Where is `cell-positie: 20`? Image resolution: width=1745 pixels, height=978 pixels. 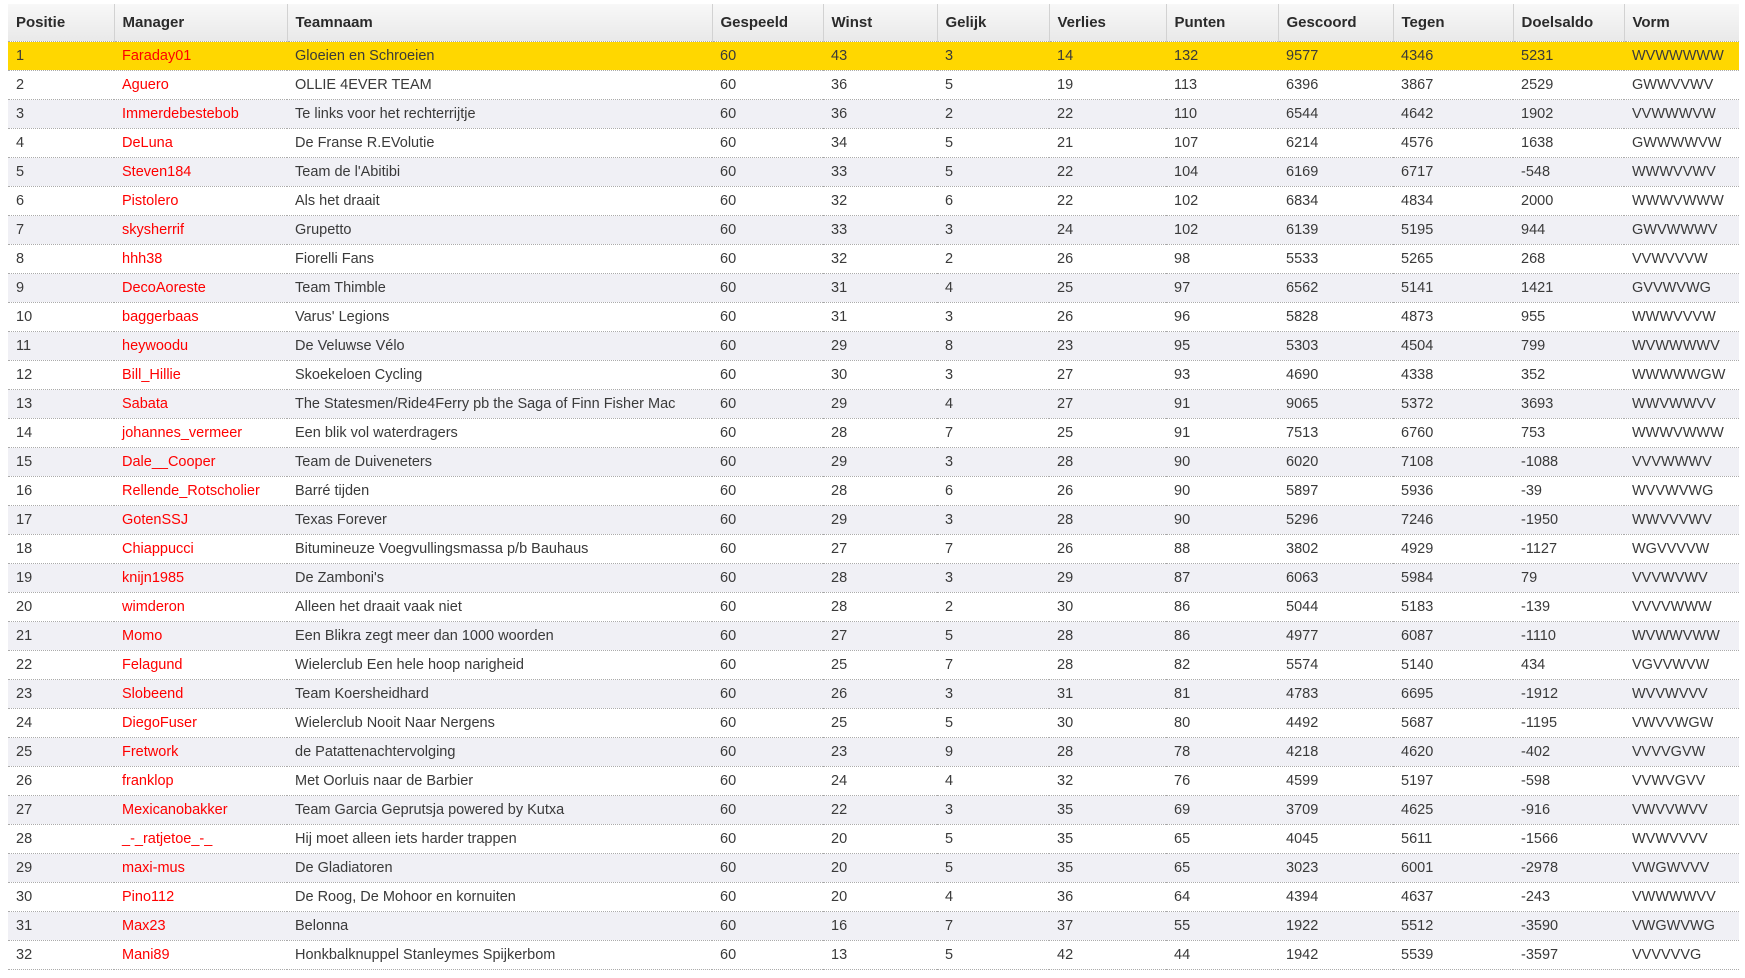
cell-positie: 20 is located at coordinates (61, 607).